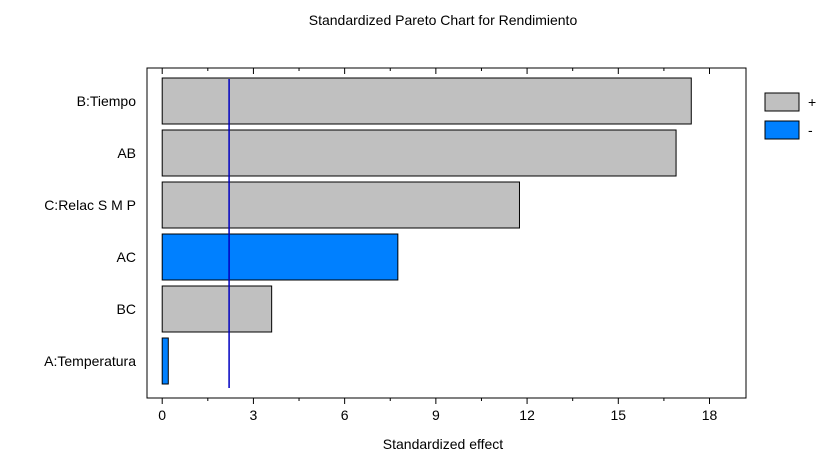  Describe the element at coordinates (126, 309) in the screenshot. I see `category-label-4: BC` at that location.